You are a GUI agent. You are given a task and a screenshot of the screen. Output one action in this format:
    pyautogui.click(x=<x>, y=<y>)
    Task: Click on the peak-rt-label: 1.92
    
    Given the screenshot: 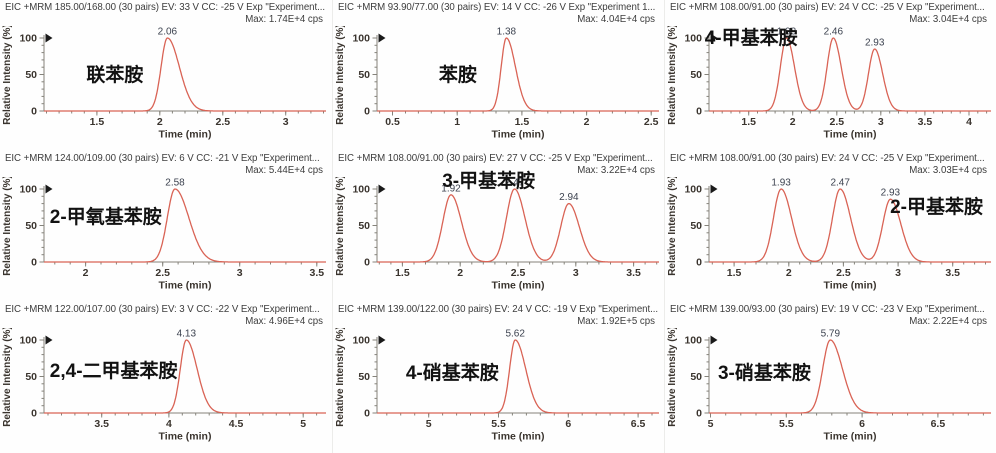 What is the action you would take?
    pyautogui.click(x=451, y=188)
    